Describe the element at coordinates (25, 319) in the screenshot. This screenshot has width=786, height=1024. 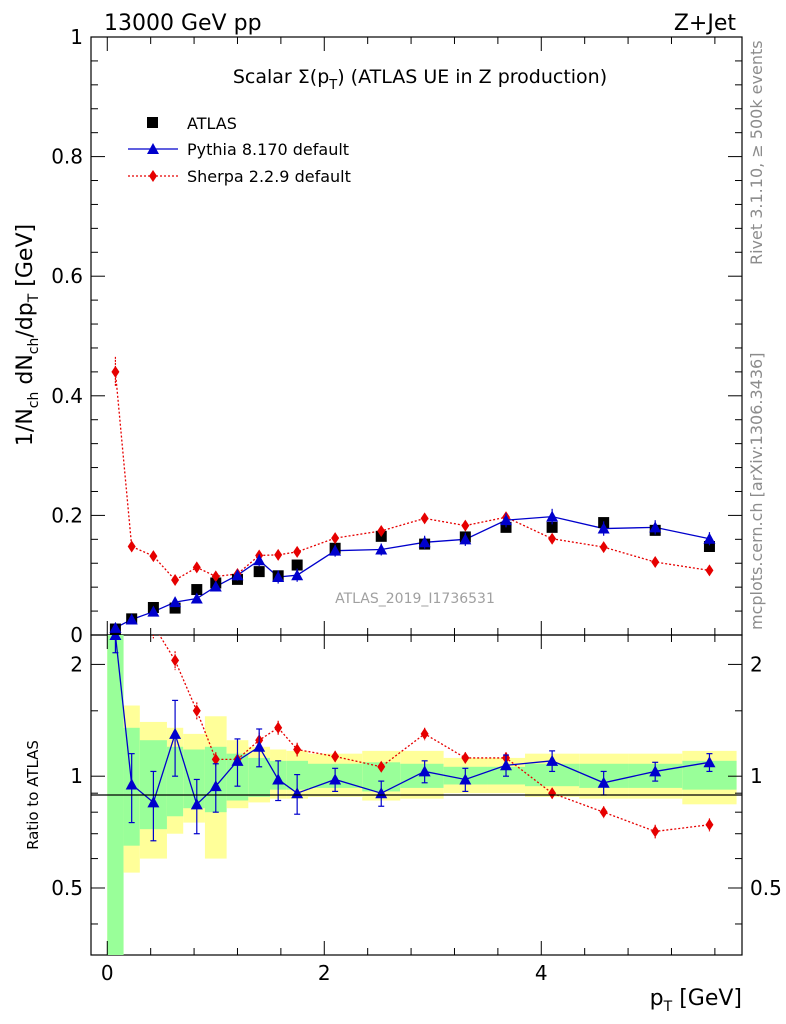
I see `ylabel-part-e: /dp` at that location.